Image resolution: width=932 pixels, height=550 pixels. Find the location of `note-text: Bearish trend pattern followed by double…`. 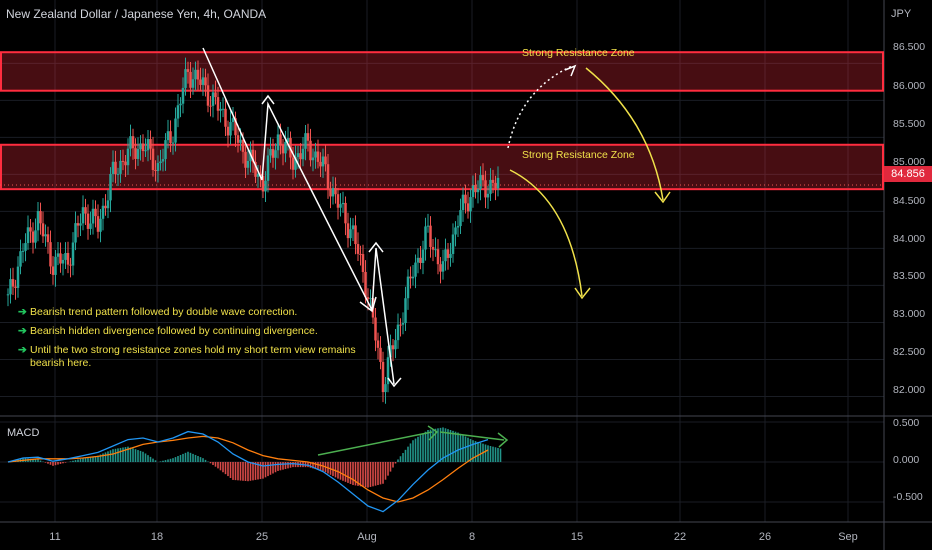

note-text: Bearish trend pattern followed by double… is located at coordinates (164, 312).